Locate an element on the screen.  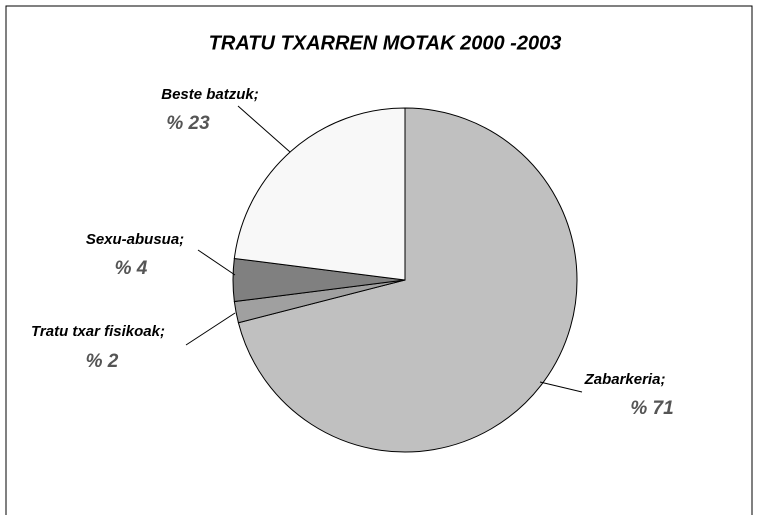
slice-value-label: % 71 is located at coordinates (651, 408).